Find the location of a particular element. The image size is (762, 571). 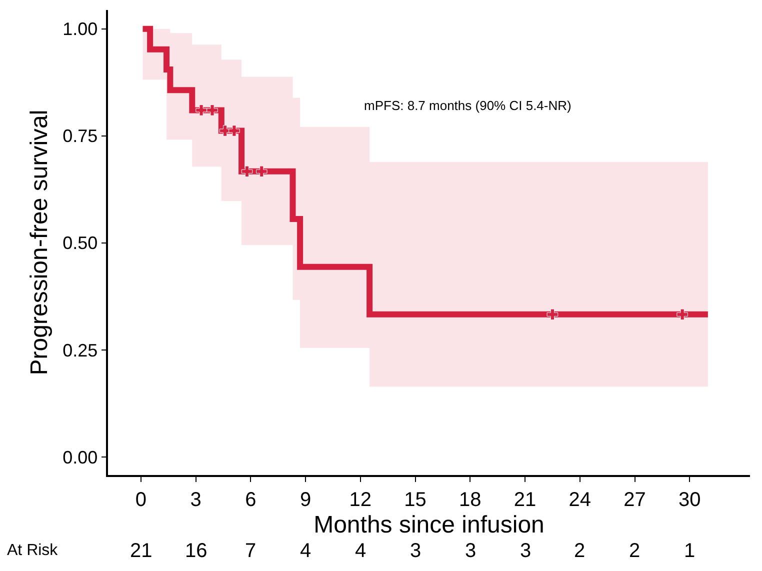

text: 21 is located at coordinates (141, 551).